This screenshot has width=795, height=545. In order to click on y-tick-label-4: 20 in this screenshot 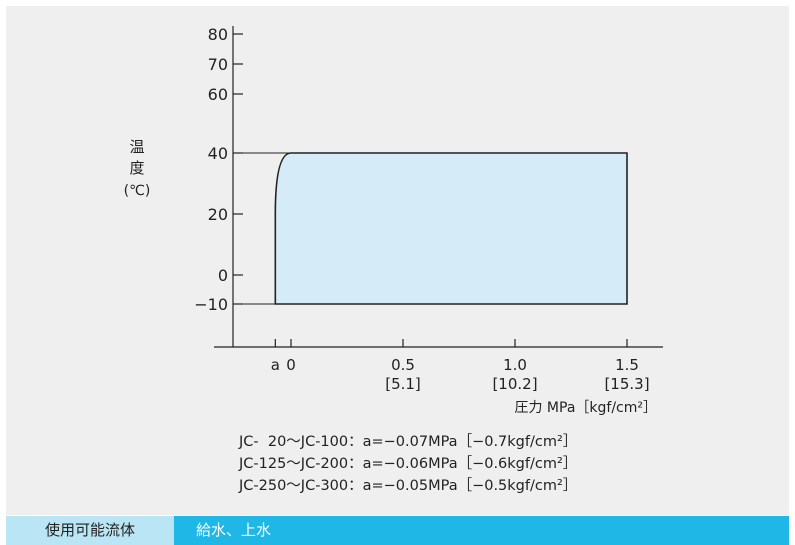, I will do `click(218, 214)`.